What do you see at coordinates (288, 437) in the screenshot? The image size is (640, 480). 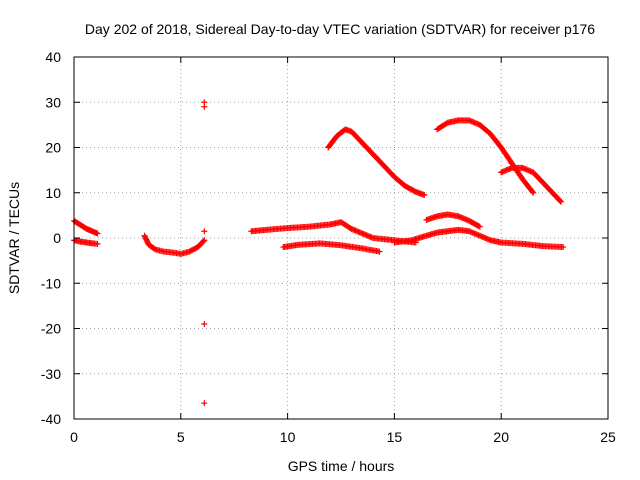 I see `x-tick-label: 10` at bounding box center [288, 437].